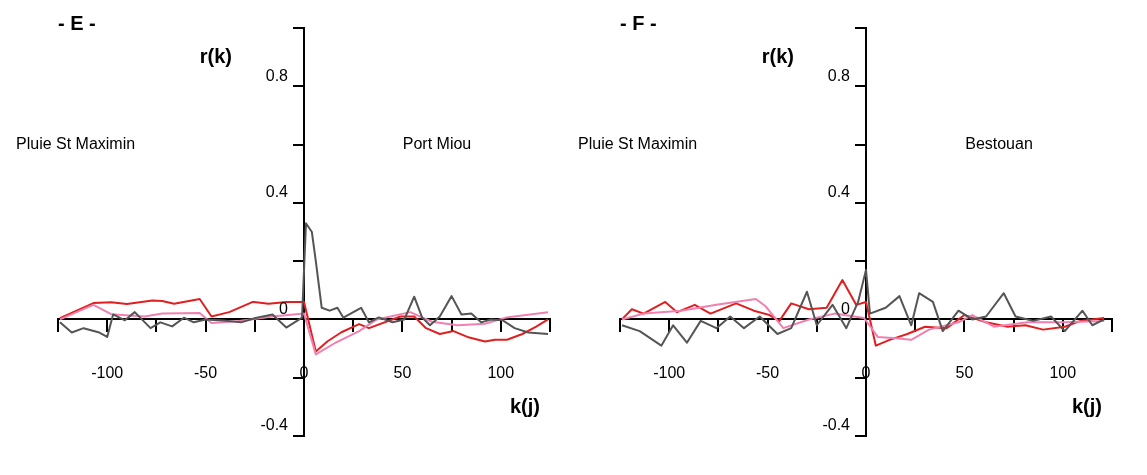 The height and width of the screenshot is (475, 1147). Describe the element at coordinates (437, 143) in the screenshot. I see `annotation: Port Miou` at that location.